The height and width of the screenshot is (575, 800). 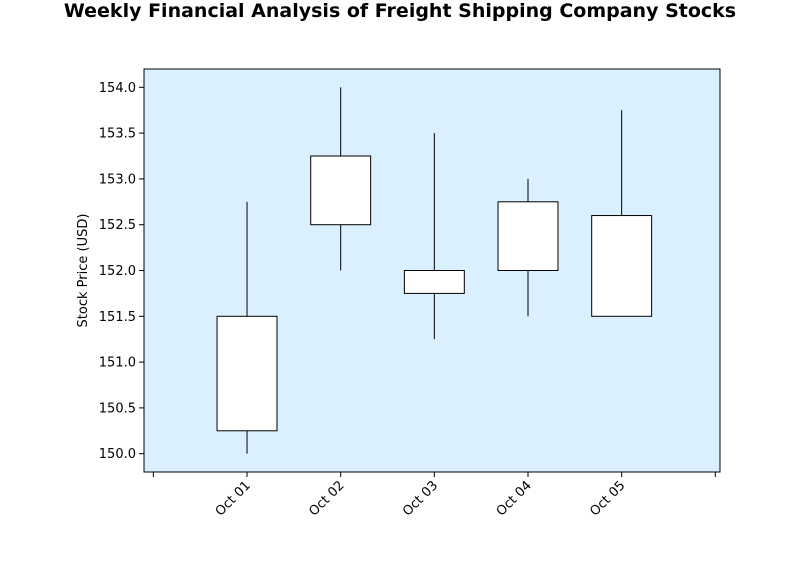 What do you see at coordinates (83, 271) in the screenshot?
I see `y-axis-label: Stock Price (USD)` at bounding box center [83, 271].